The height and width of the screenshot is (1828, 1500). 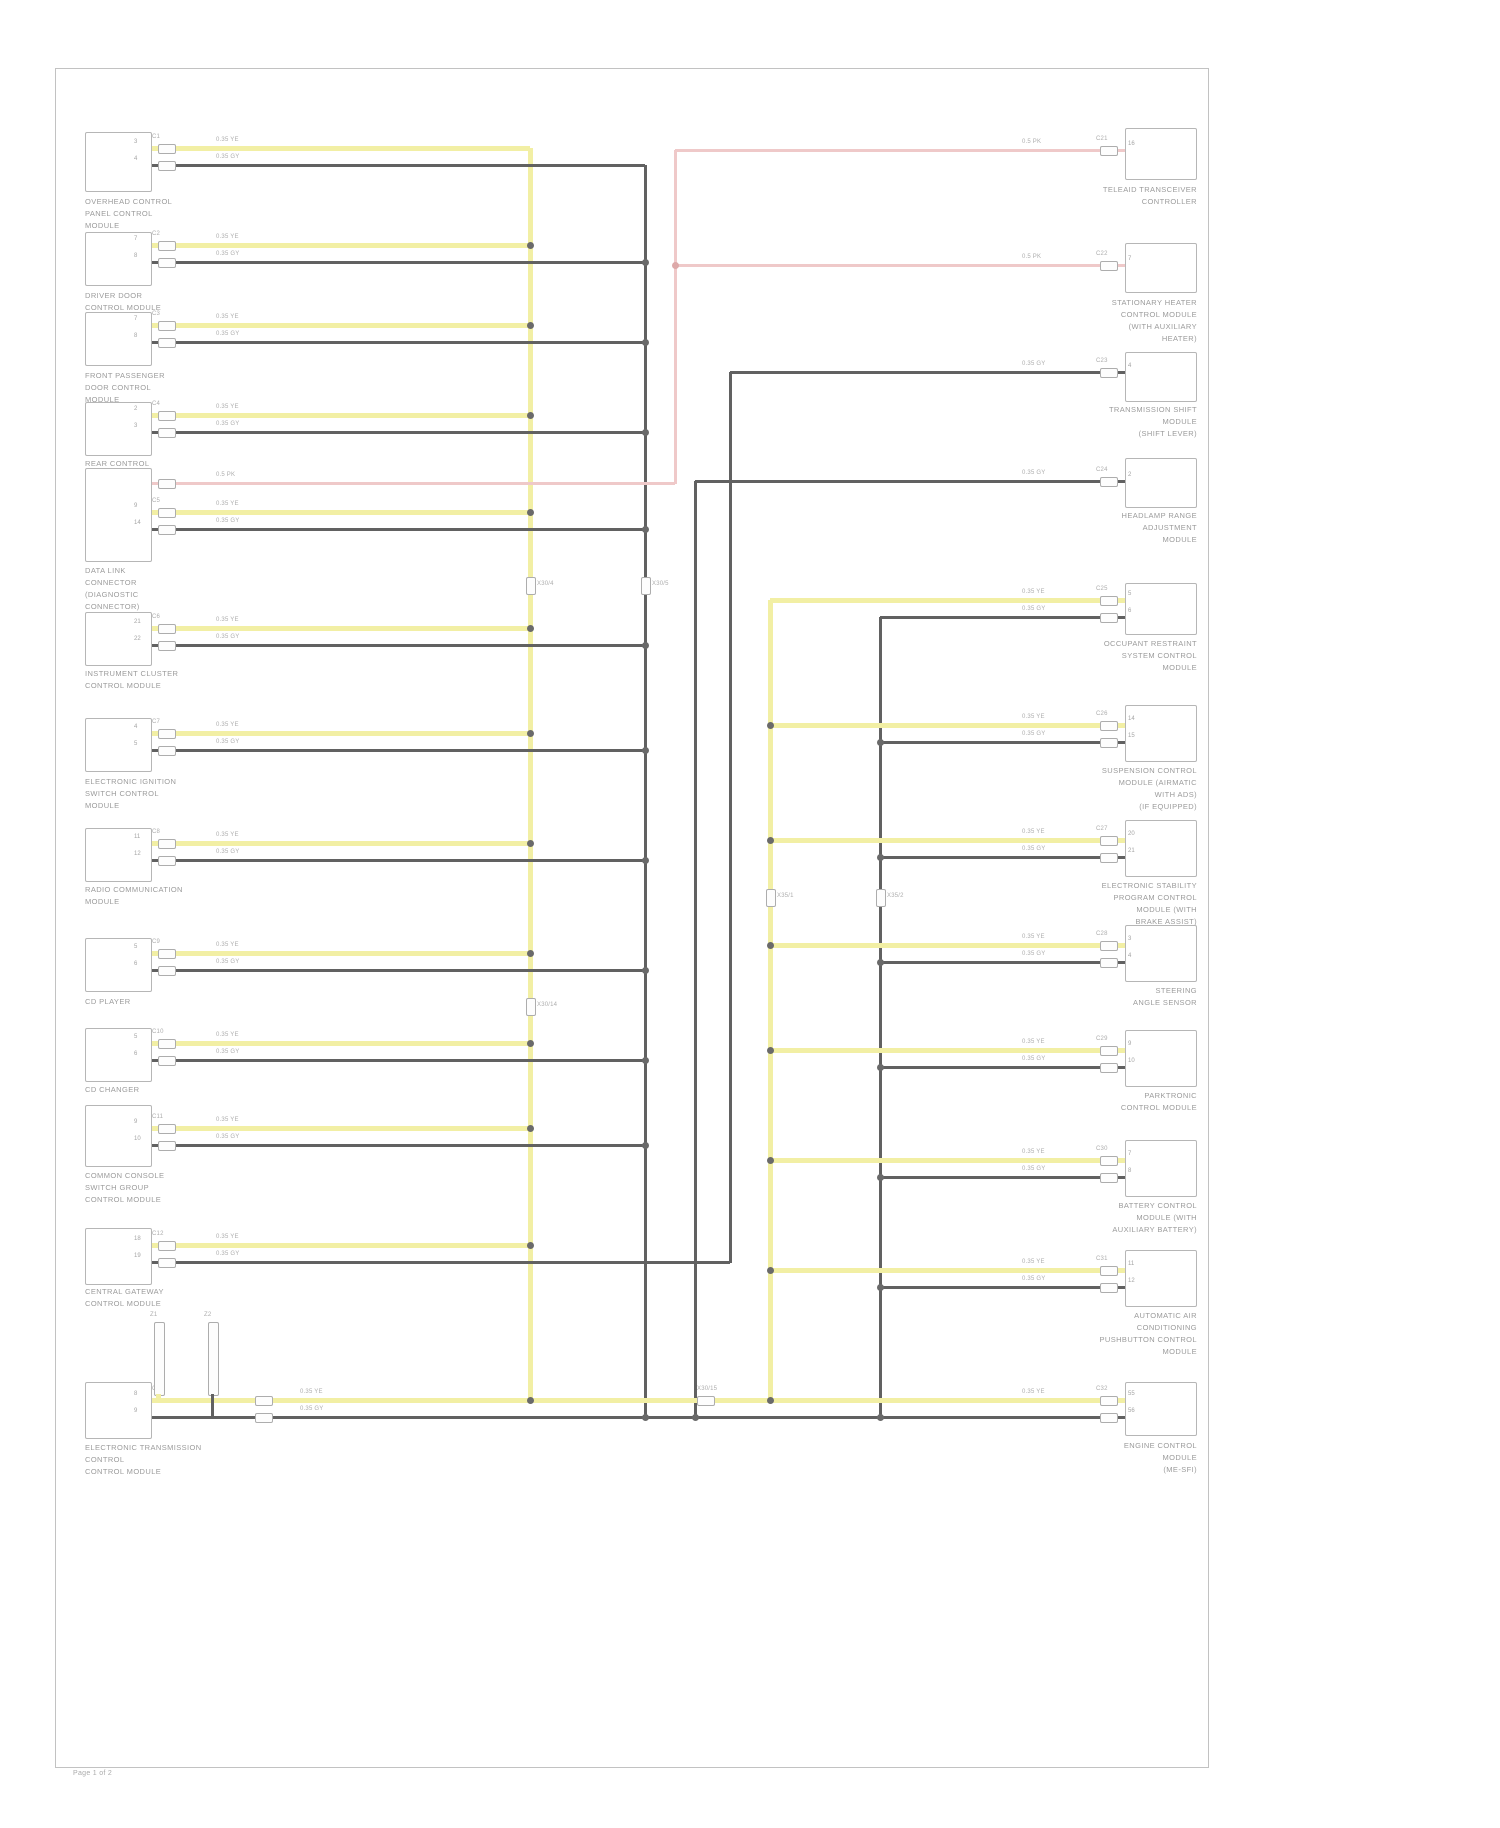 What do you see at coordinates (136, 727) in the screenshot?
I see `pin-label: 4` at bounding box center [136, 727].